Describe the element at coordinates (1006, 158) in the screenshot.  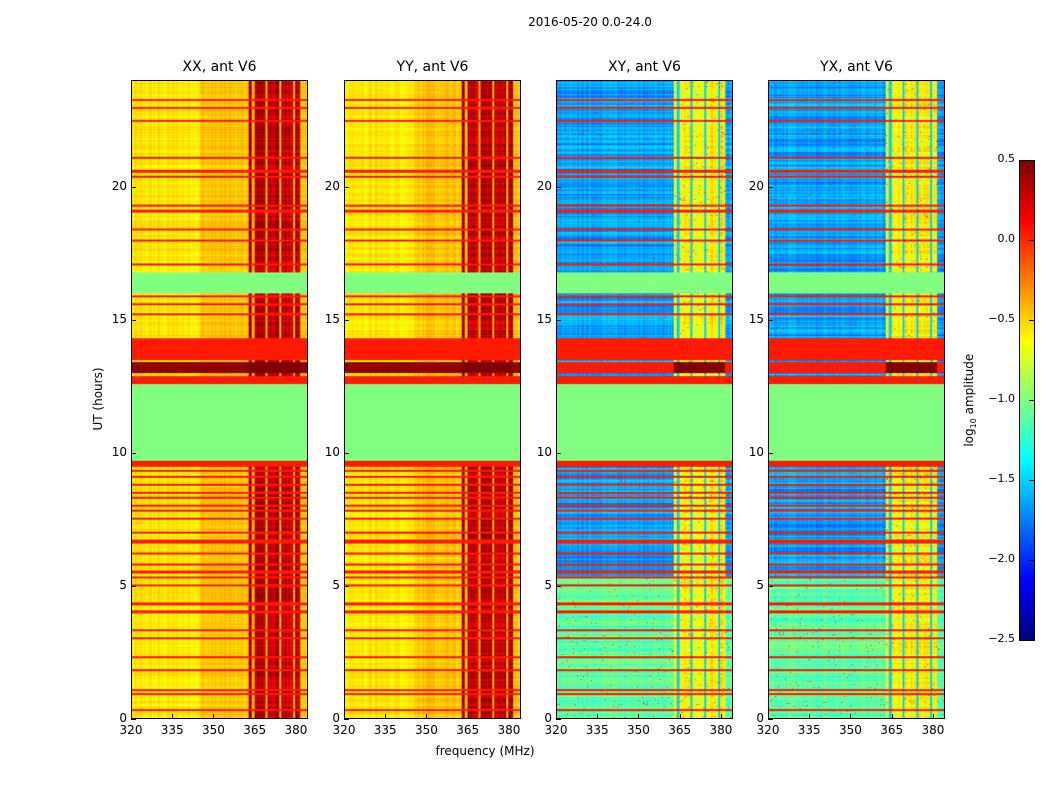
I see `colorbar-tick-label: 0.5` at that location.